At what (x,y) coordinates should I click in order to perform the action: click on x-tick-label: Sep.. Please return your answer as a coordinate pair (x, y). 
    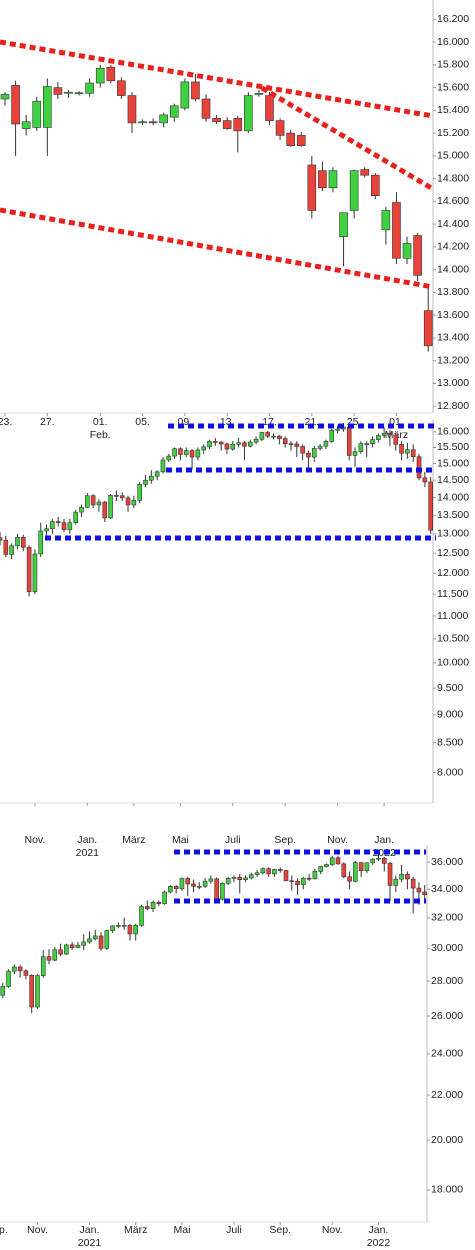
    Looking at the image, I should click on (280, 1230).